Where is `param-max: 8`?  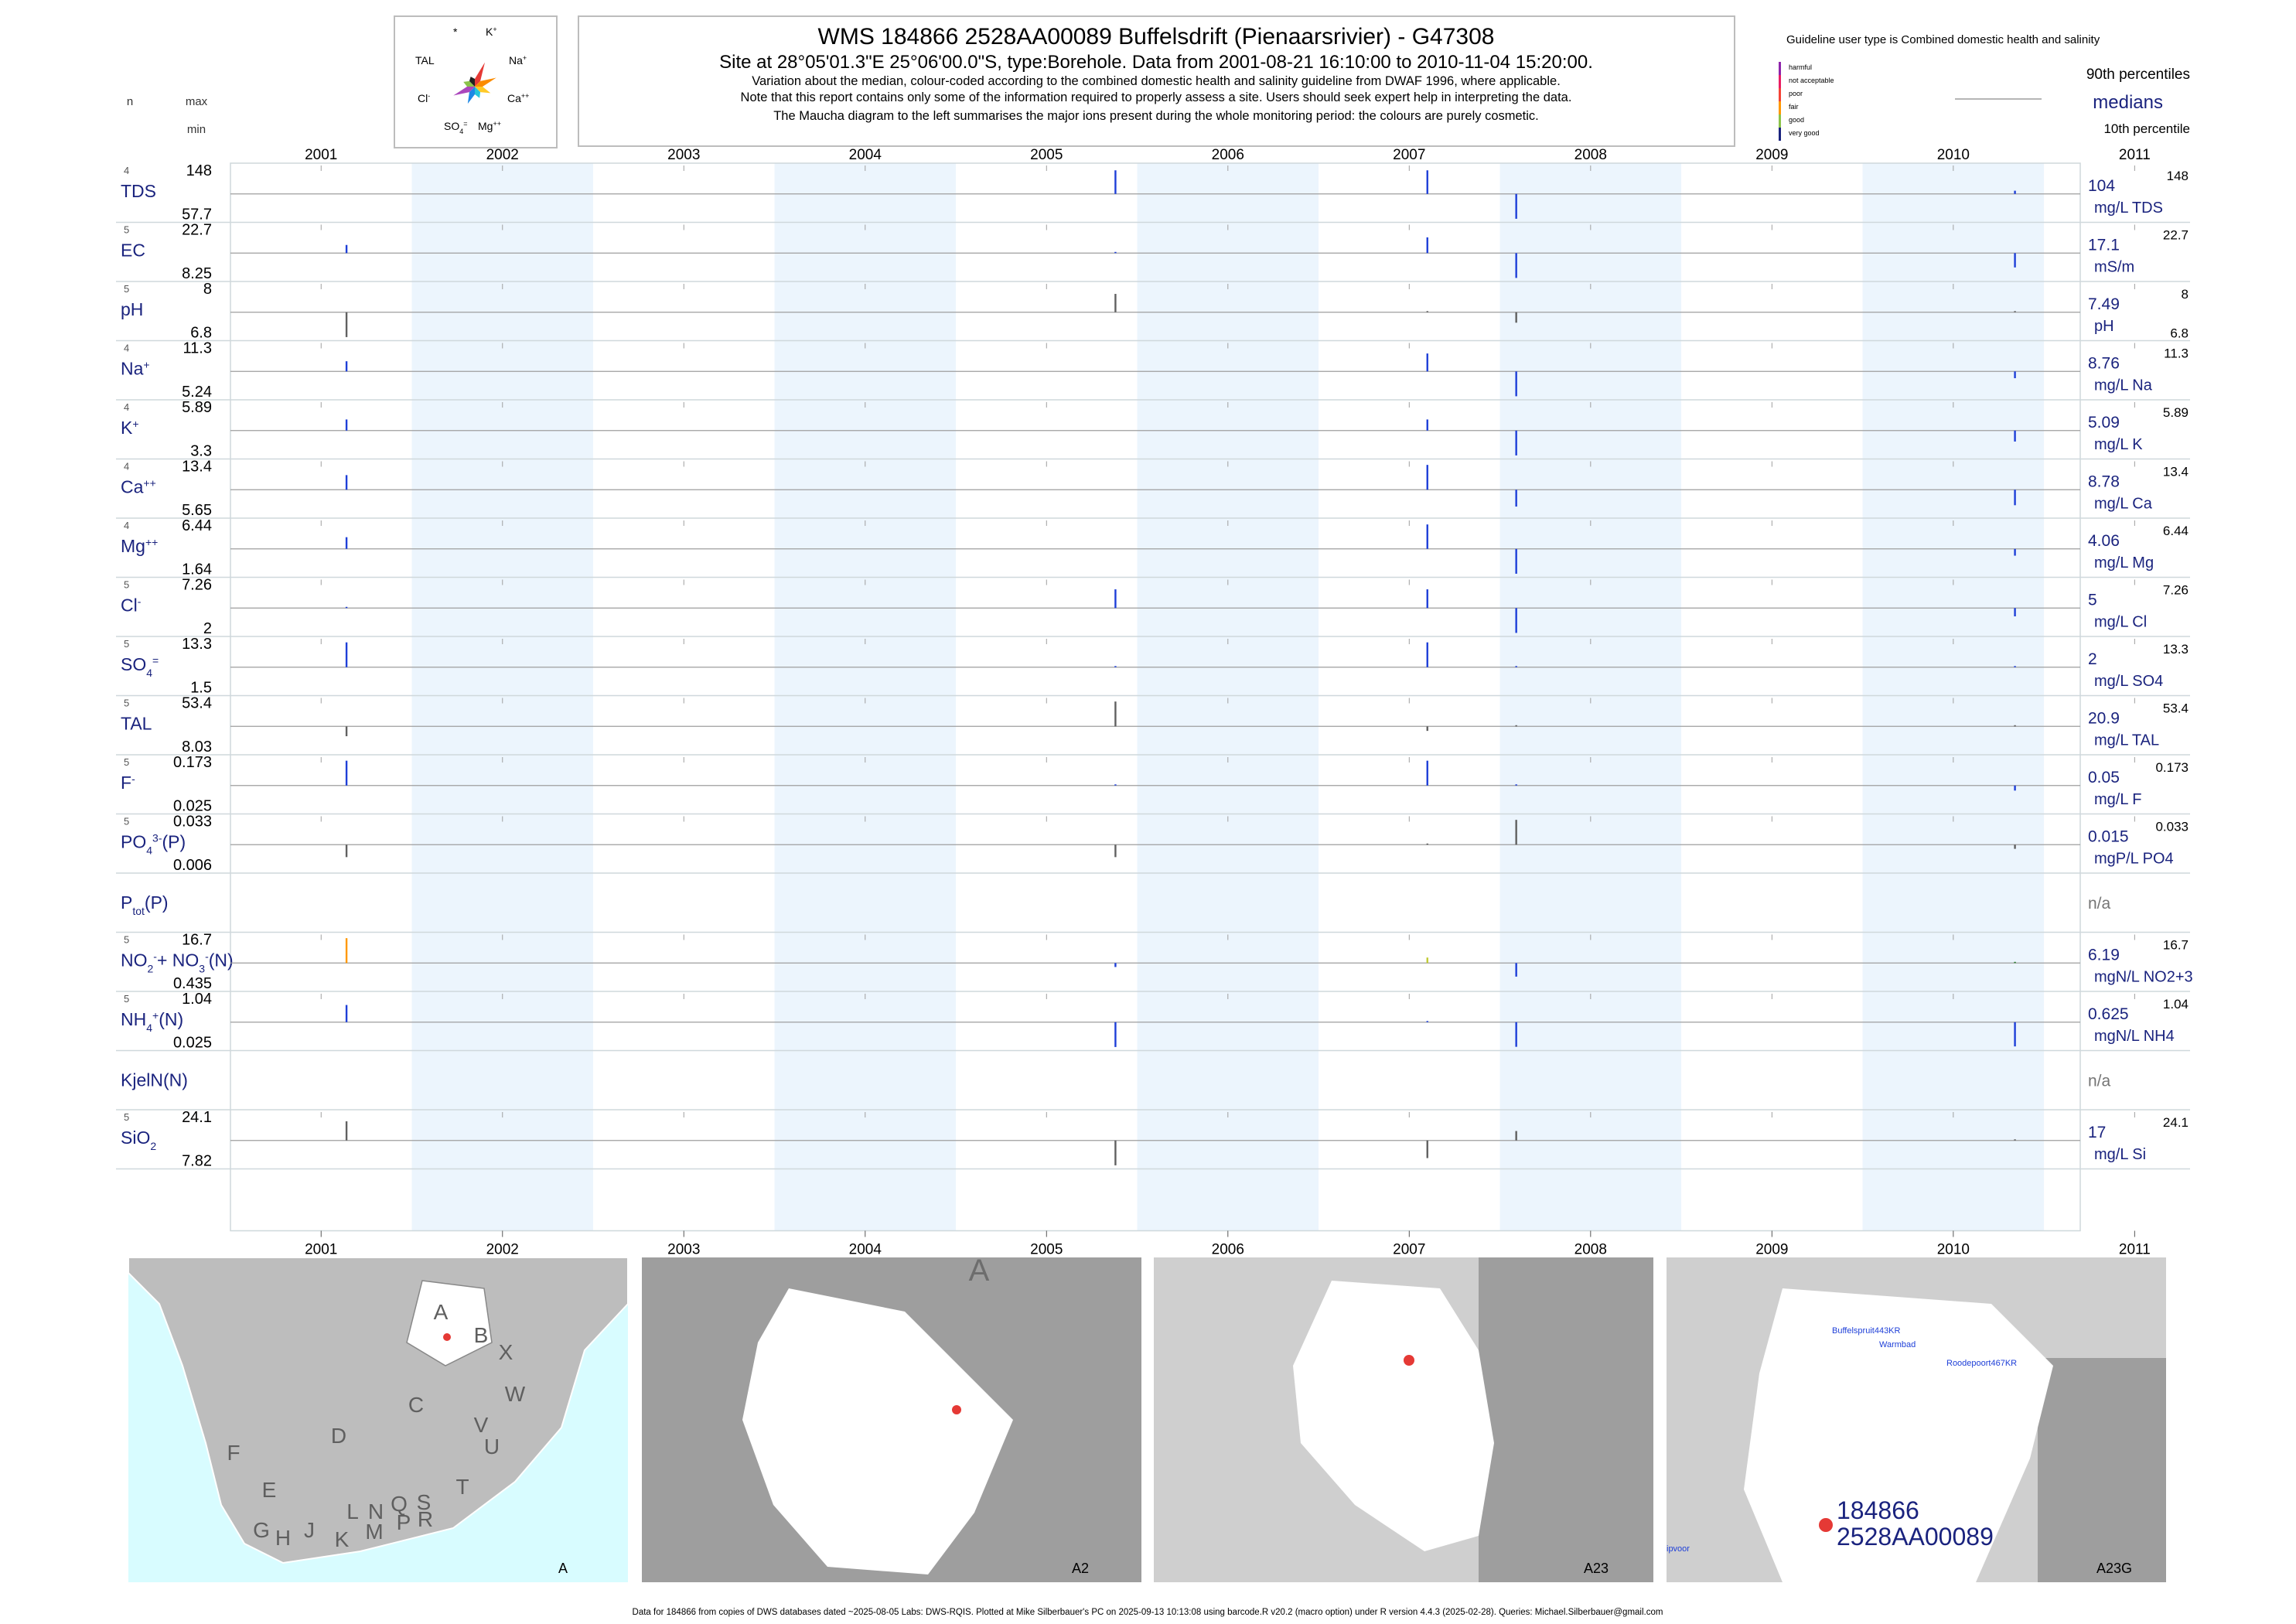 param-max: 8 is located at coordinates (207, 289).